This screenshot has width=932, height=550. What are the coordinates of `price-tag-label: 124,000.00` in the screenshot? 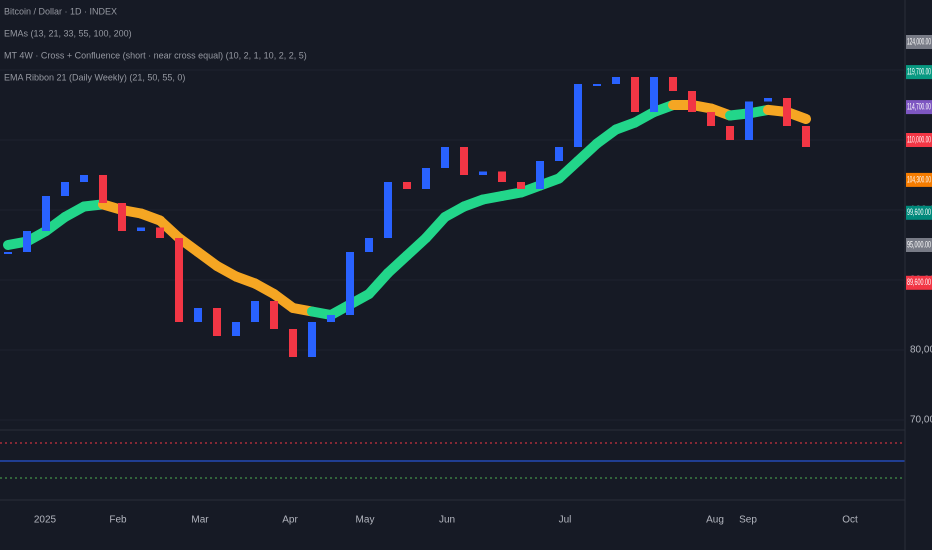 It's located at (919, 41).